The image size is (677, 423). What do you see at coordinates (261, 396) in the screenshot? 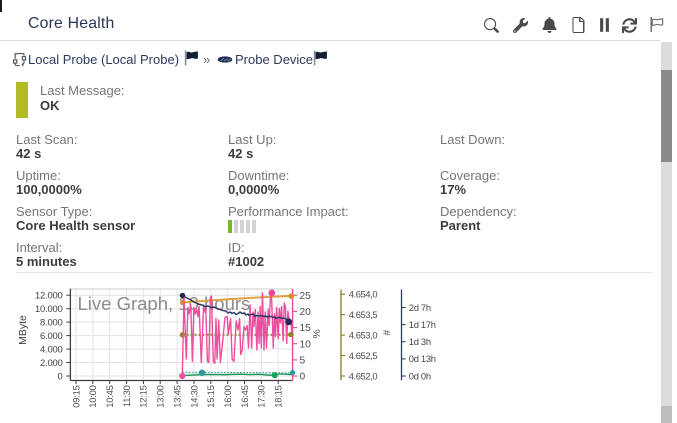
I see `svg-text: 17:30` at bounding box center [261, 396].